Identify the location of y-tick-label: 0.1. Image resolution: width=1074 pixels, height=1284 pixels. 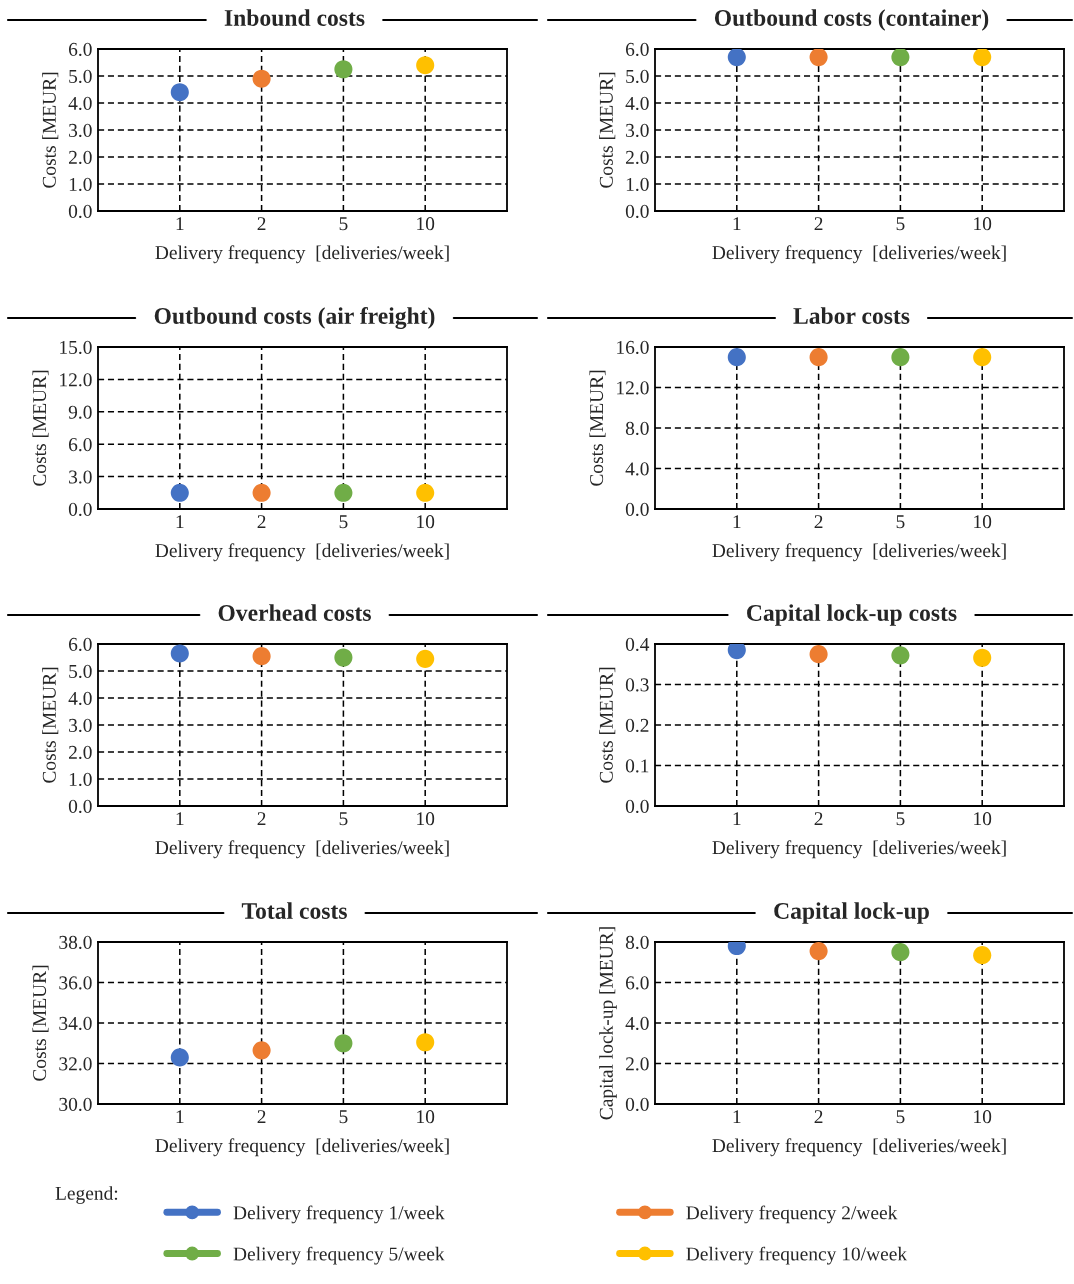
(637, 766).